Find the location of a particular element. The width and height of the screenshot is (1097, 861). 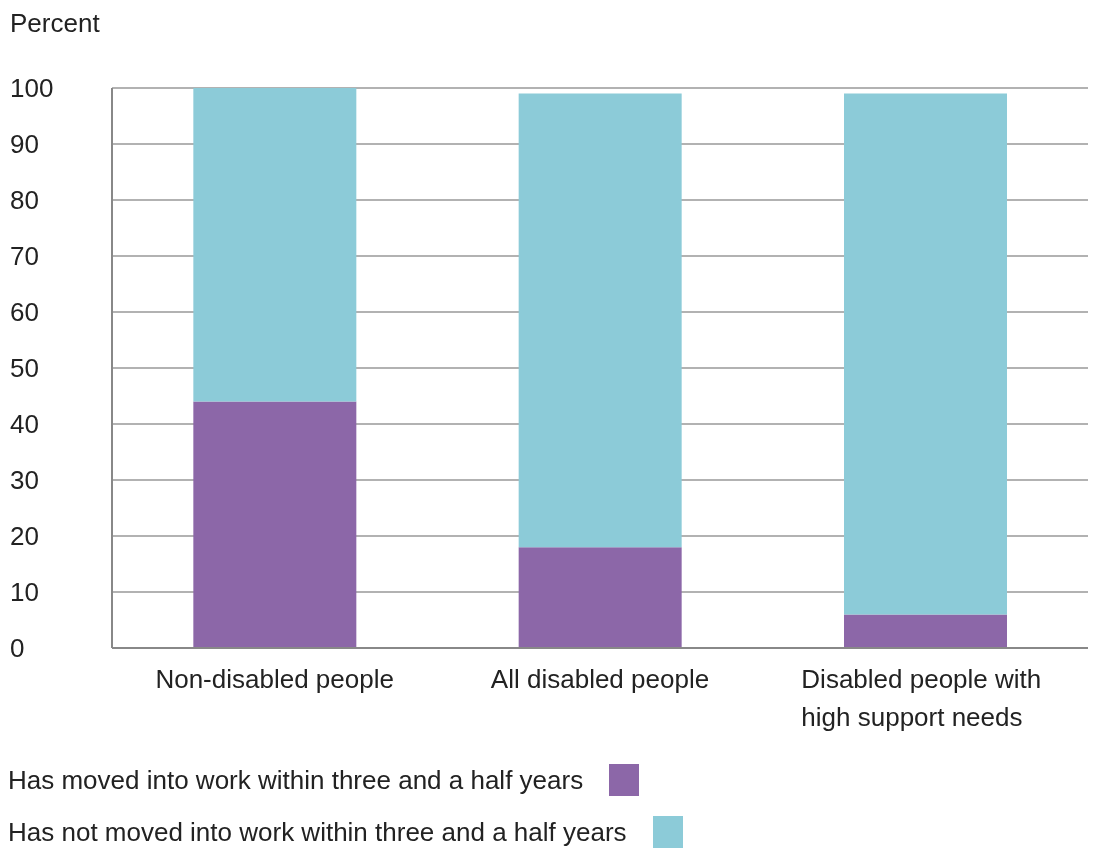

y-tick-label: 20 is located at coordinates (24, 536).